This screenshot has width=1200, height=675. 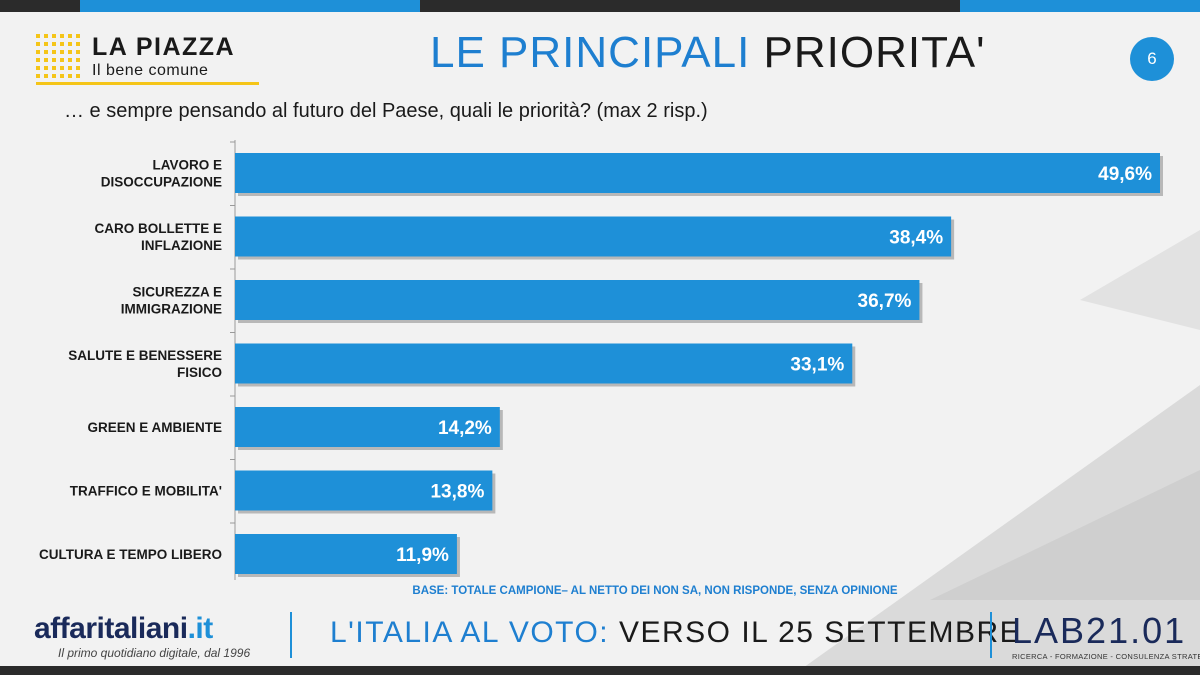 I want to click on data-label: 36,7%, so click(x=885, y=301).